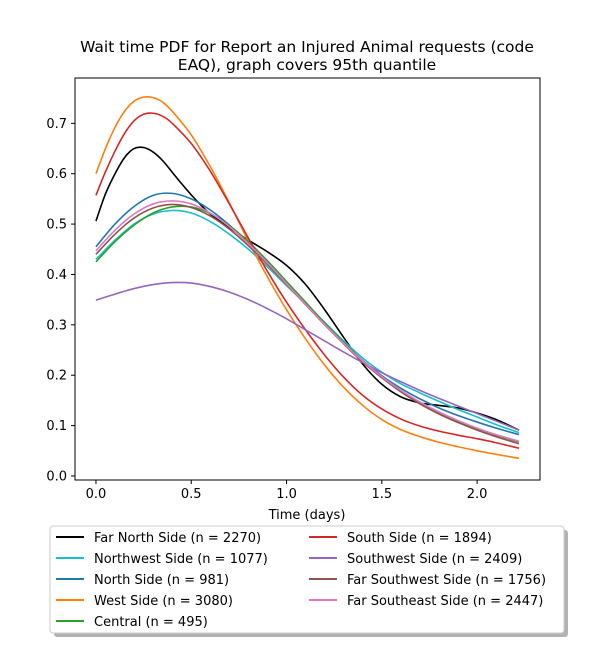 This screenshot has width=600, height=650. What do you see at coordinates (181, 559) in the screenshot?
I see `legend-label: Northwest Side (n = 1077)` at bounding box center [181, 559].